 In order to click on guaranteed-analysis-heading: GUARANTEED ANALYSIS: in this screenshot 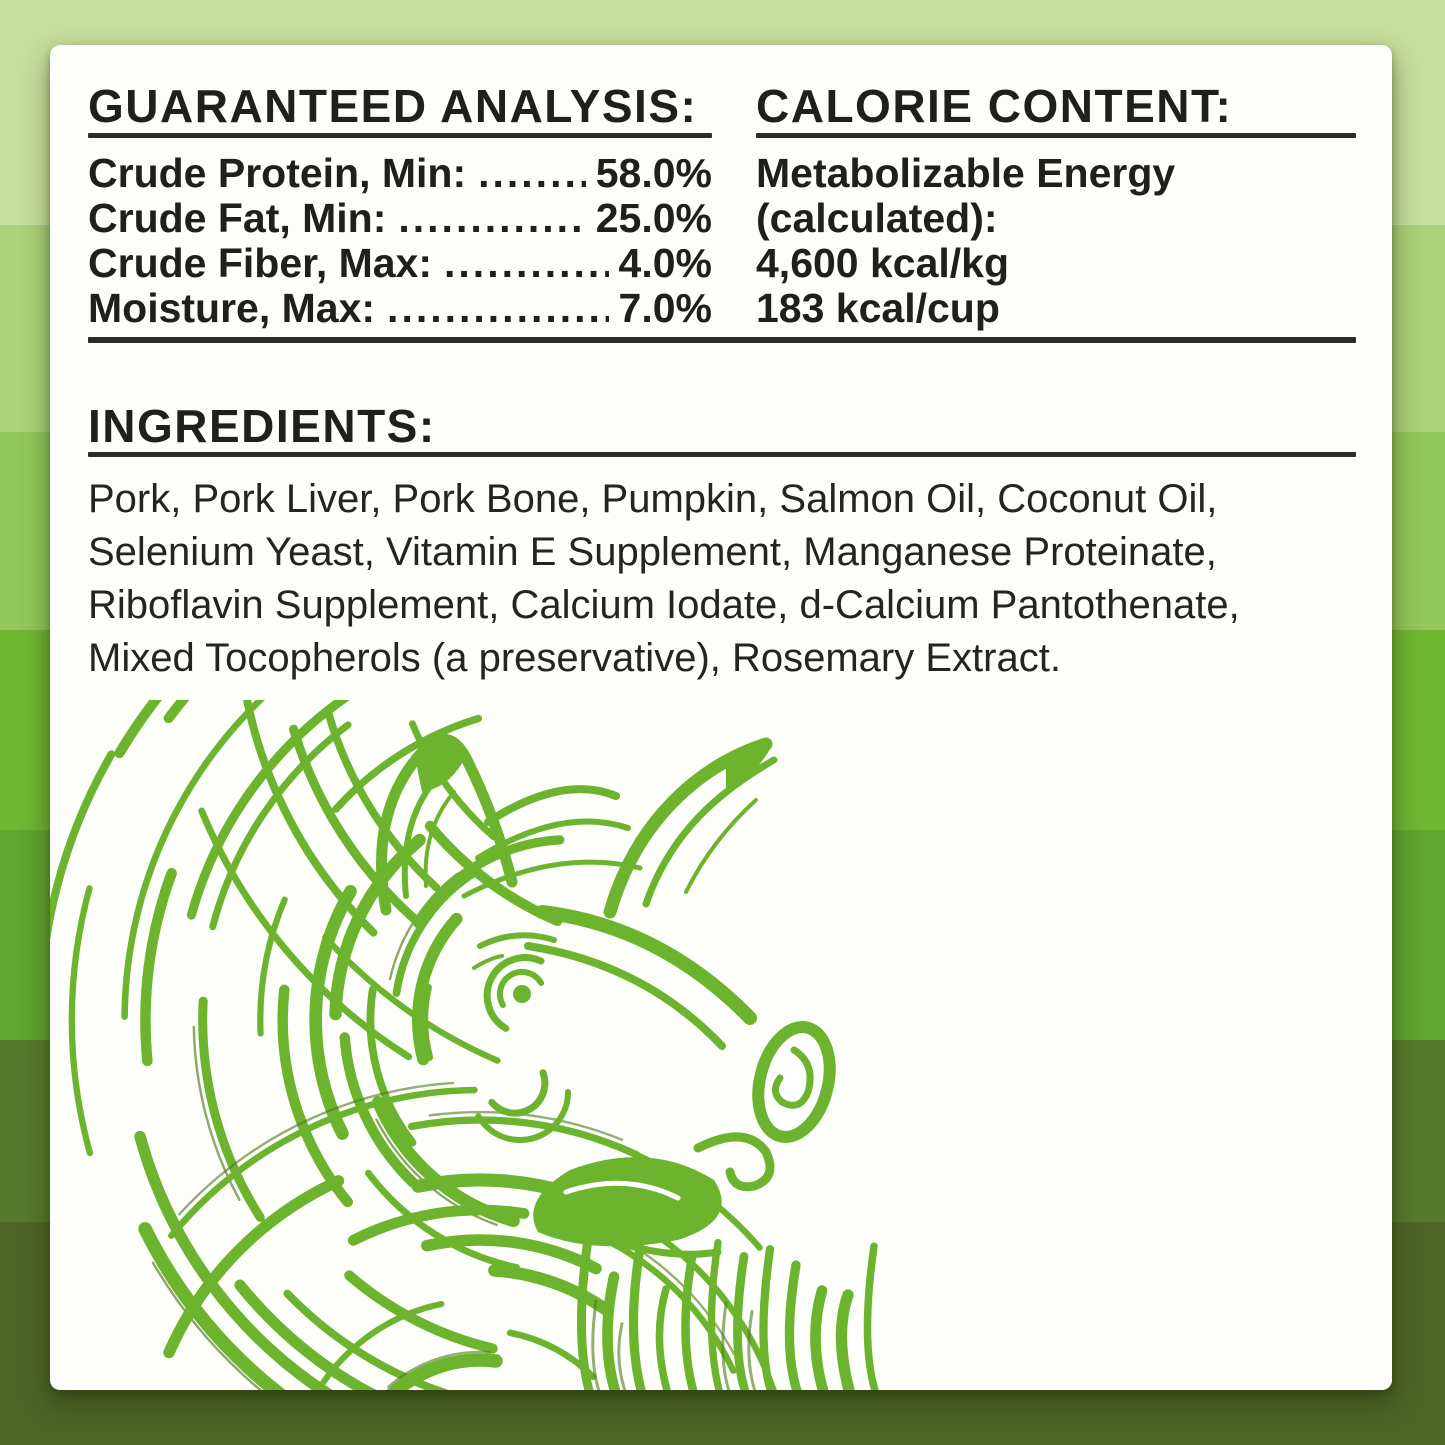, I will do `click(393, 106)`.